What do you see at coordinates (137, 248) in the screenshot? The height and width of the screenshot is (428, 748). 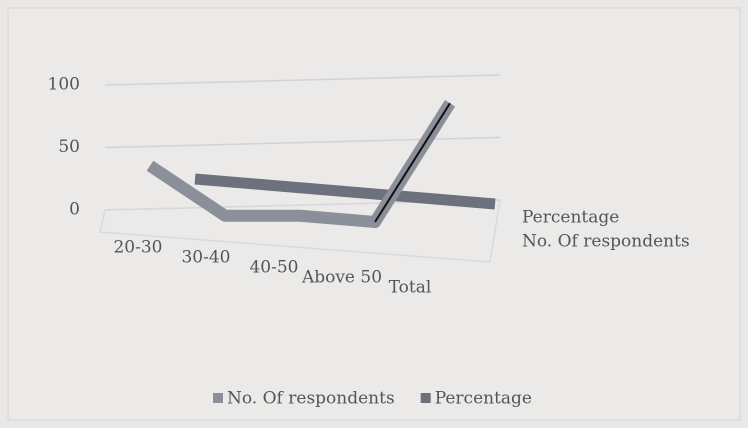 I see `x-tick-label: 20-30` at bounding box center [137, 248].